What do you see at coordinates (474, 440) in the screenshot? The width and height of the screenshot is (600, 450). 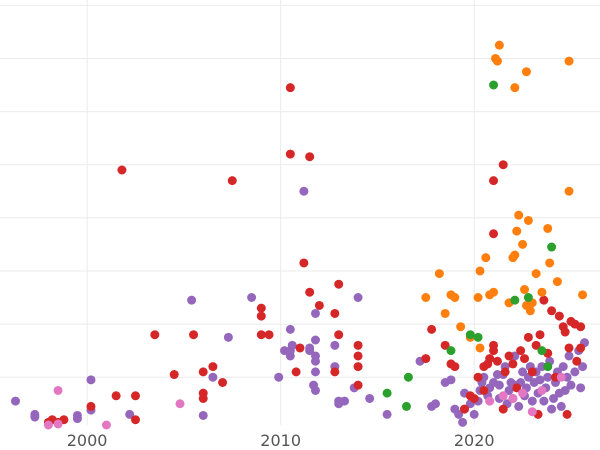 I see `x-tick-label: 2020` at bounding box center [474, 440].